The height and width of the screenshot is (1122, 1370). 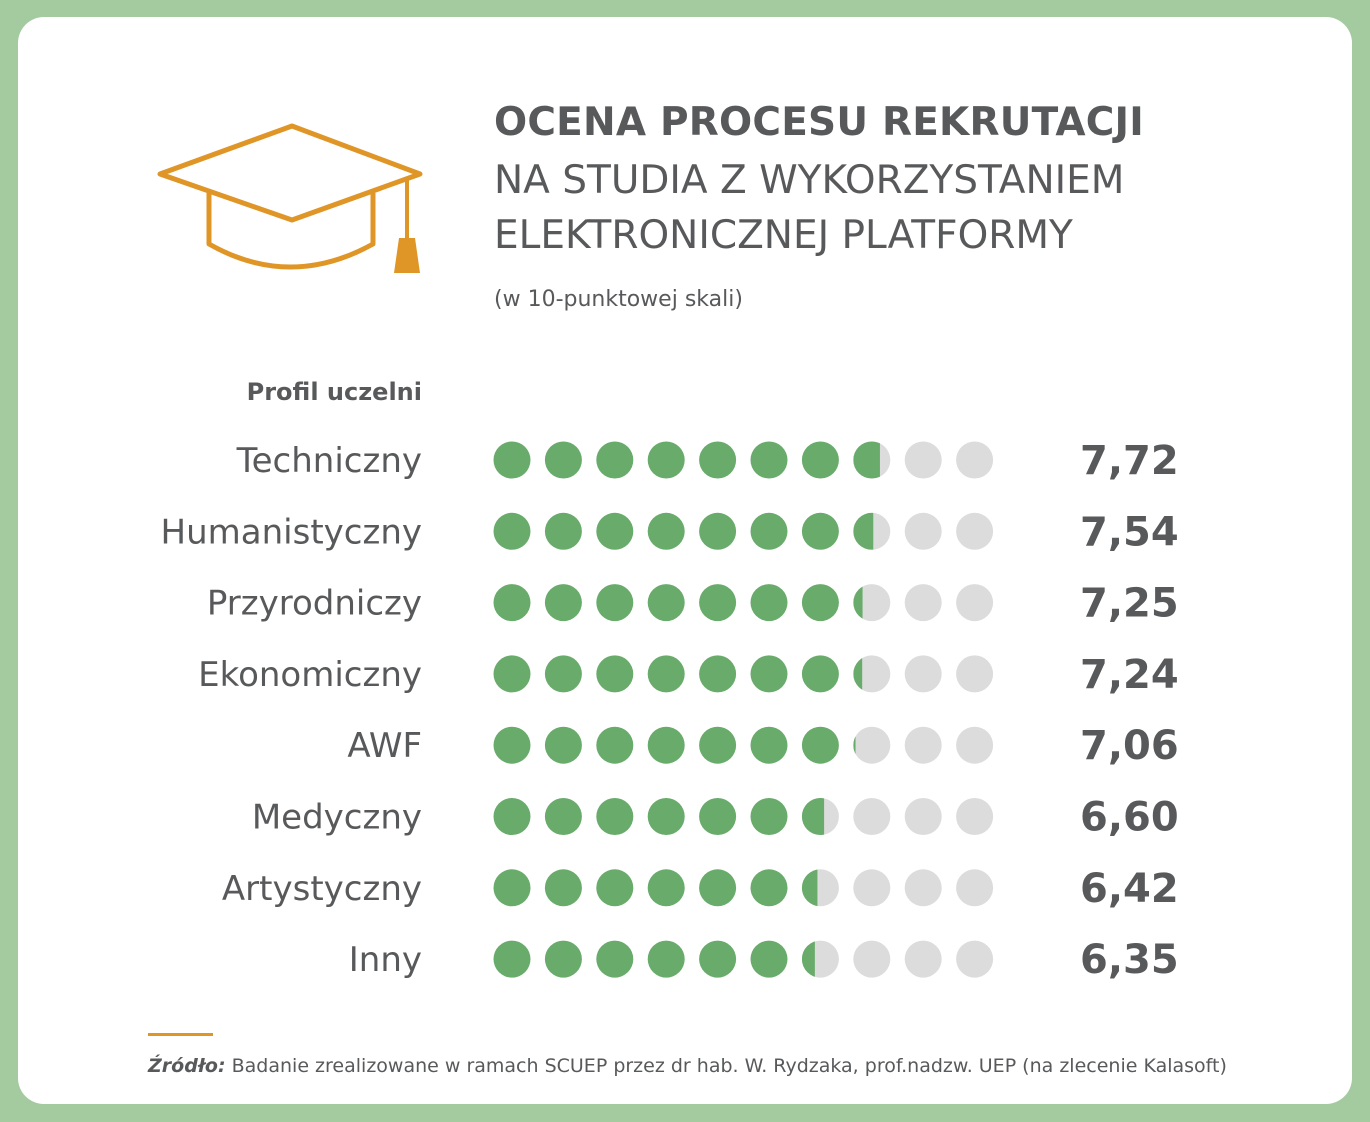 What do you see at coordinates (322, 889) in the screenshot?
I see `category-label: Artystyczny` at bounding box center [322, 889].